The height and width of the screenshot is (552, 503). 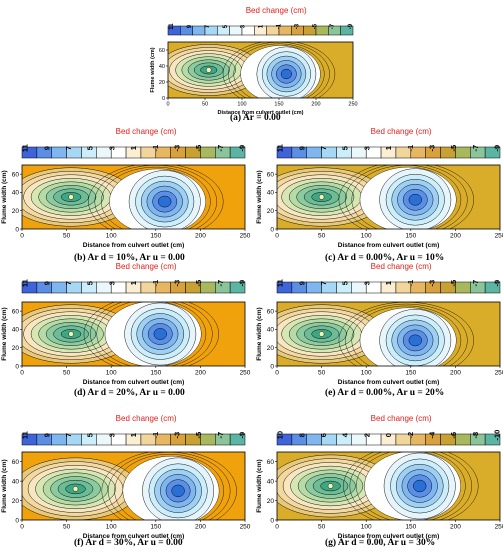 I want to click on panel-caption: (e) Ar d = 0.00%, Ar u = 20%, so click(x=385, y=393).